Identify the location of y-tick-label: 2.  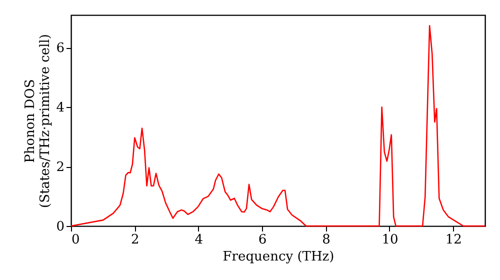
(60, 168).